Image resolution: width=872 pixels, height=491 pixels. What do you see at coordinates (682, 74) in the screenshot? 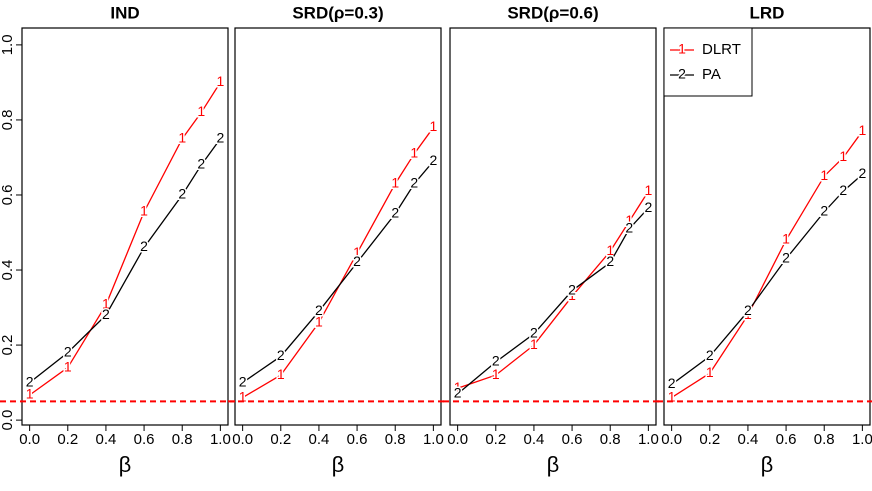
I see `legend-marker: 2` at bounding box center [682, 74].